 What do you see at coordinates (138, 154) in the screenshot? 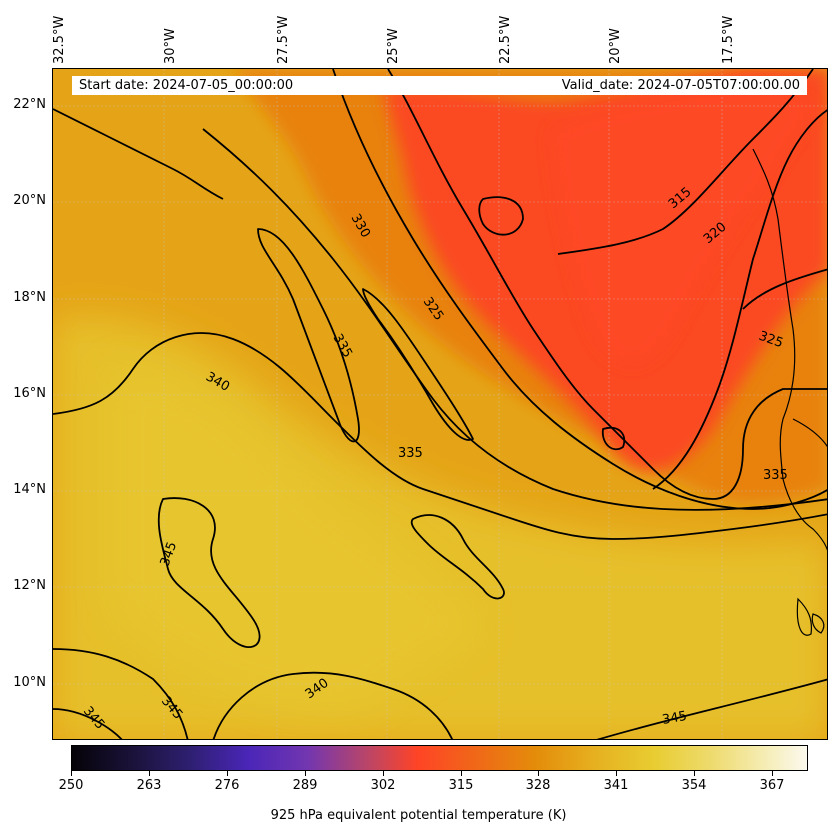
I see `contour-north-edge` at bounding box center [138, 154].